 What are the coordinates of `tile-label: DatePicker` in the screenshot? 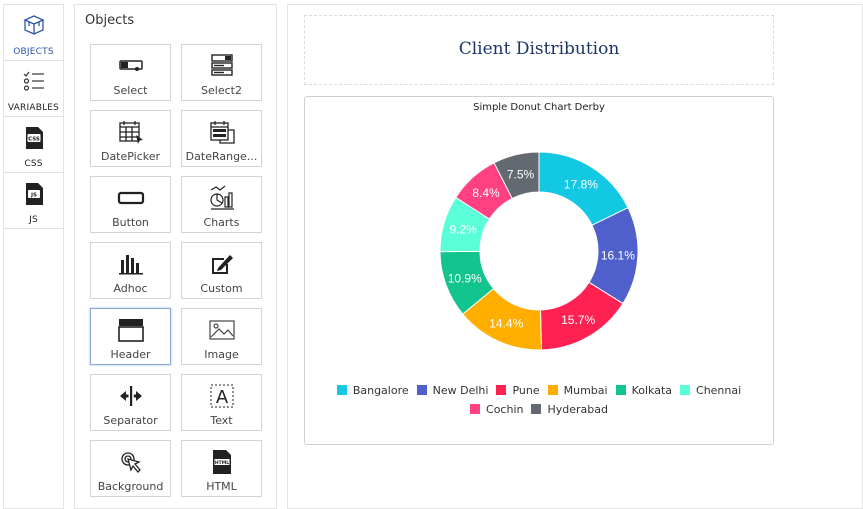 It's located at (130, 156).